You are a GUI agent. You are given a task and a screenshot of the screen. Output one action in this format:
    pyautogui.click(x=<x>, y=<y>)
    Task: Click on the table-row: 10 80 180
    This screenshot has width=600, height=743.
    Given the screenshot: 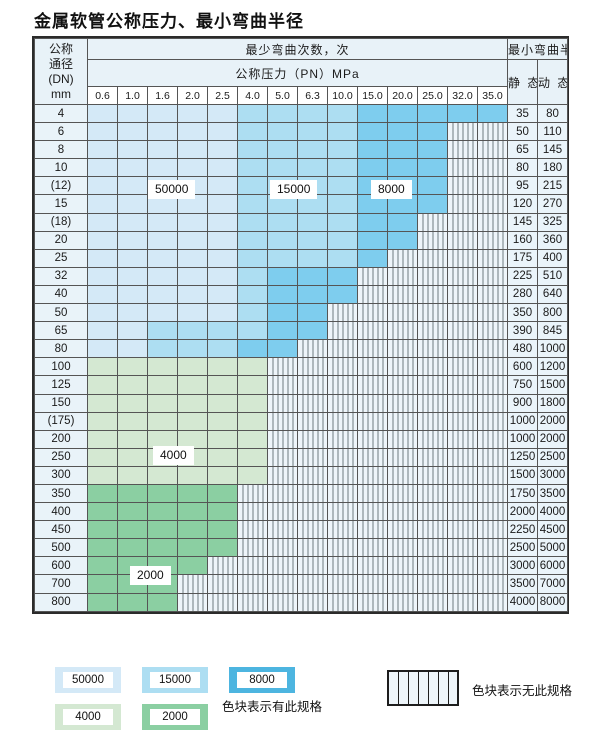 What is the action you would take?
    pyautogui.click(x=301, y=168)
    